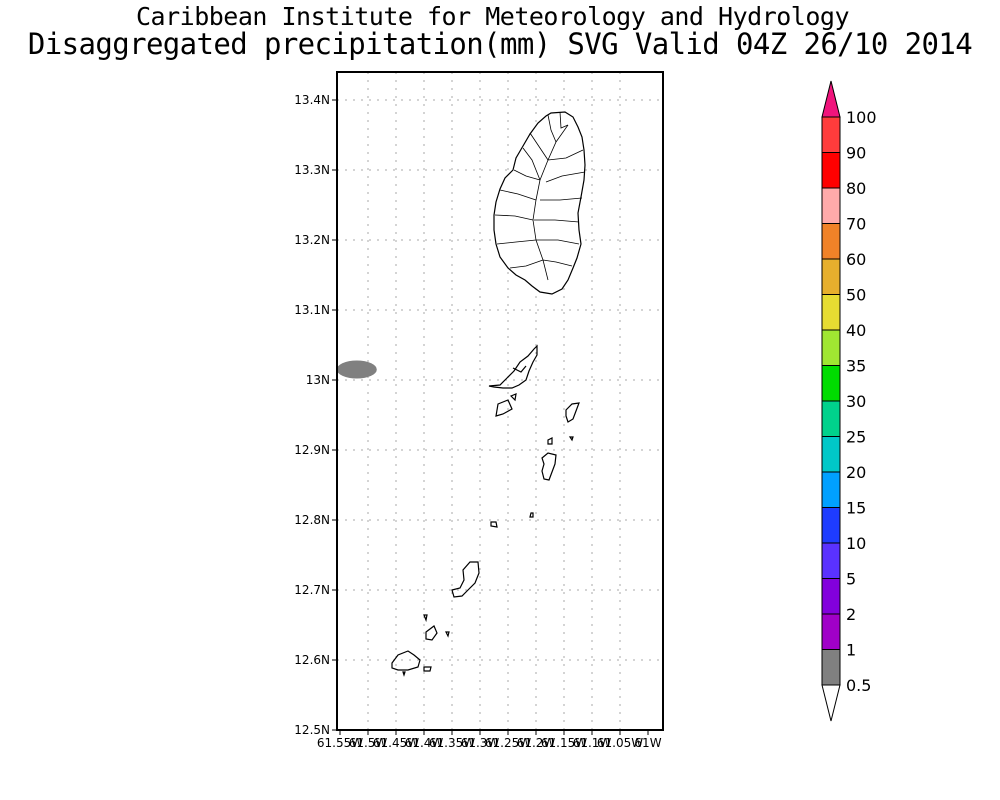  What do you see at coordinates (312, 730) in the screenshot?
I see `lat-tick-label: 12.5N` at bounding box center [312, 730].